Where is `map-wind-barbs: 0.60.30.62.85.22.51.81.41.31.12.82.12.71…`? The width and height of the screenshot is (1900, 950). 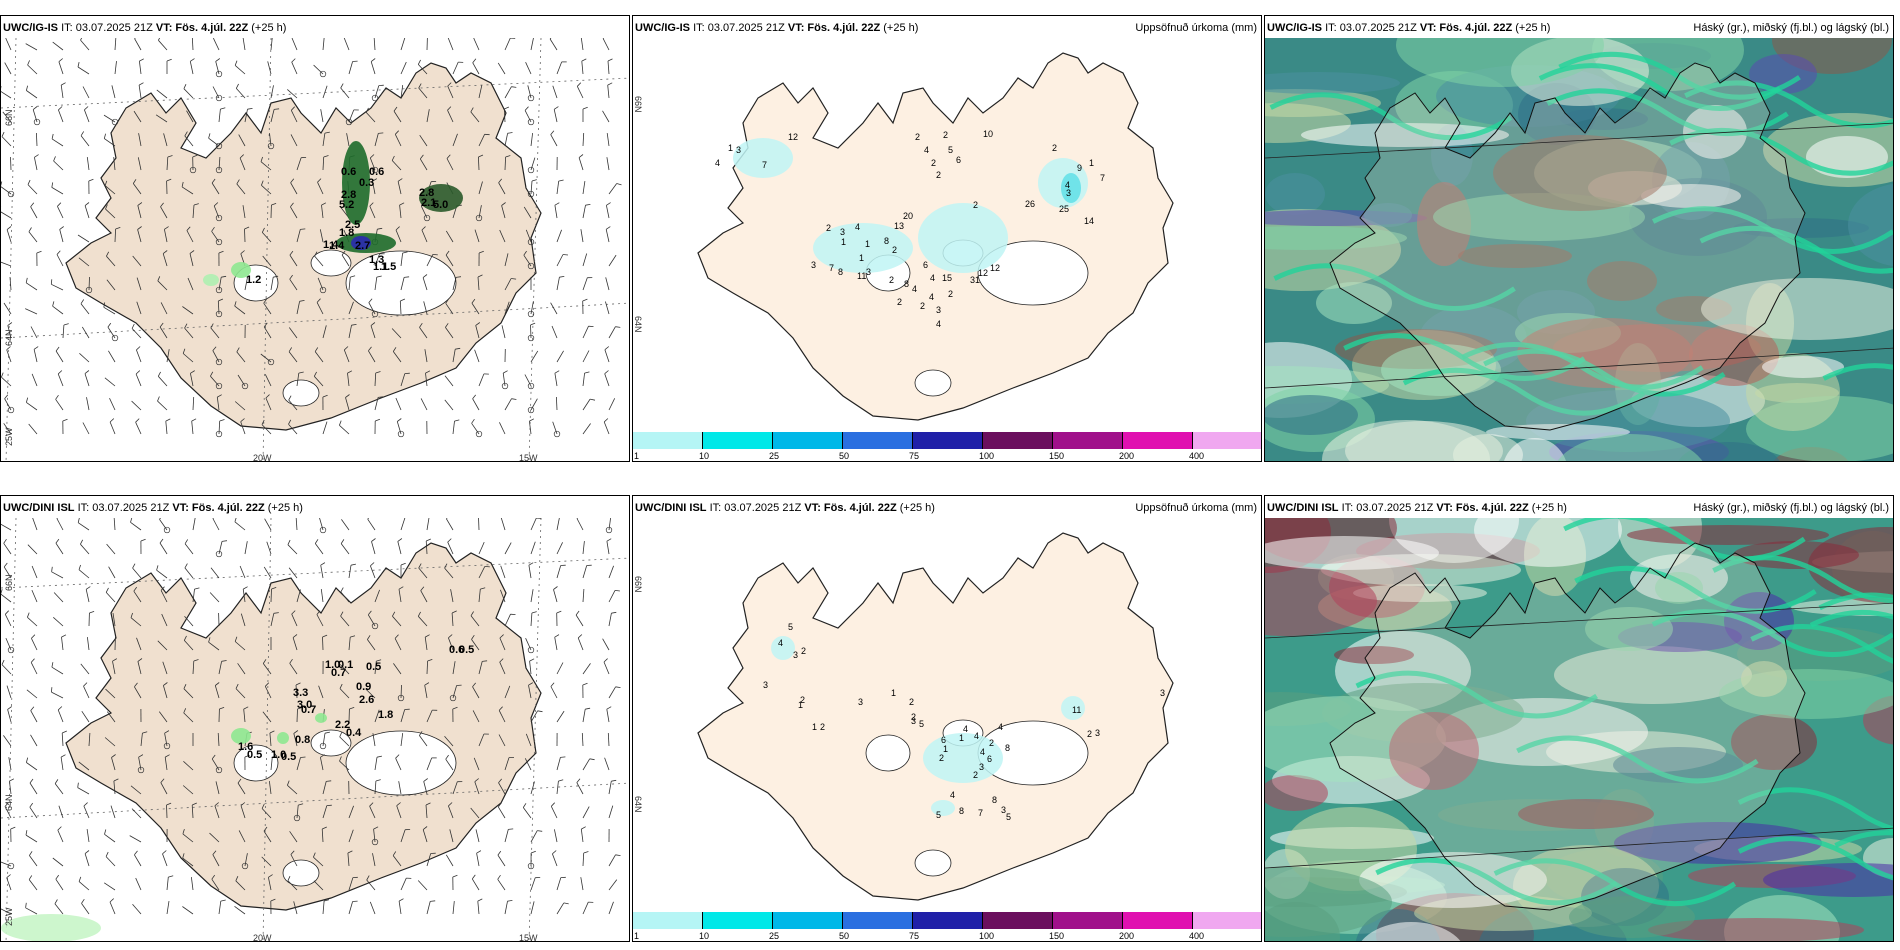
map-wind-barbs: 0.60.30.62.85.22.51.81.41.31.12.82.12.71… is located at coordinates (315, 249).